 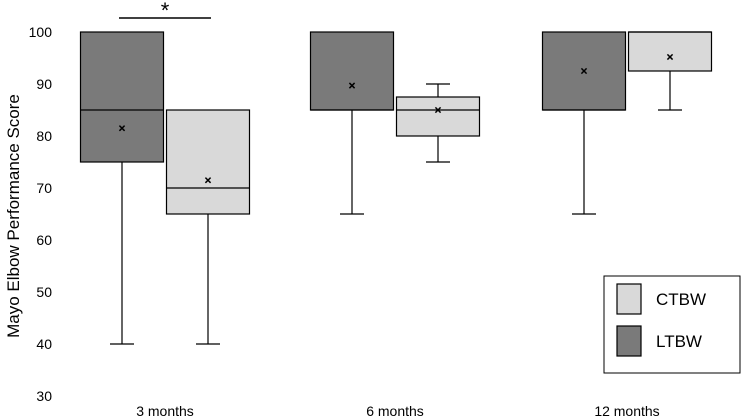 I want to click on legend-label-ltbw: LTBW, so click(x=679, y=341).